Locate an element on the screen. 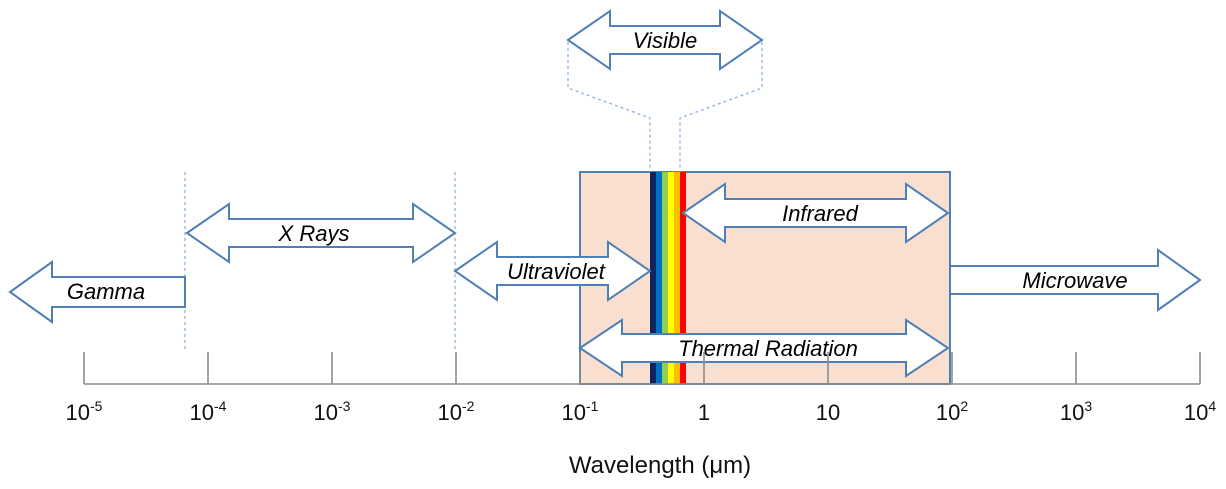 The image size is (1226, 489). visible-spectrum-stripes is located at coordinates (668, 278).